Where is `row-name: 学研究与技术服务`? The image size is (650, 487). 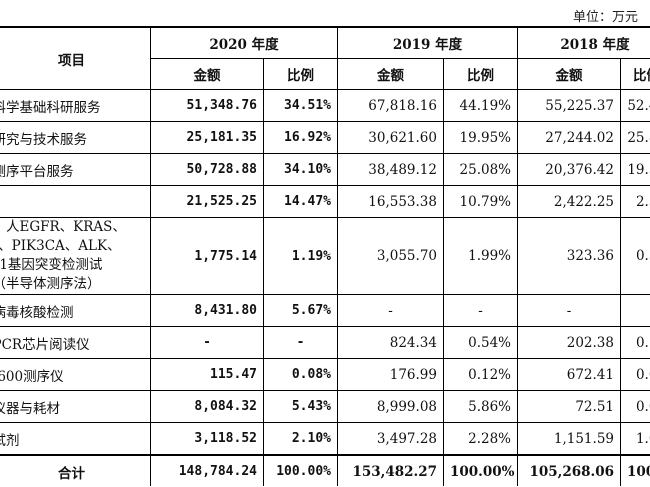 row-name: 学研究与技术服务 is located at coordinates (43, 139).